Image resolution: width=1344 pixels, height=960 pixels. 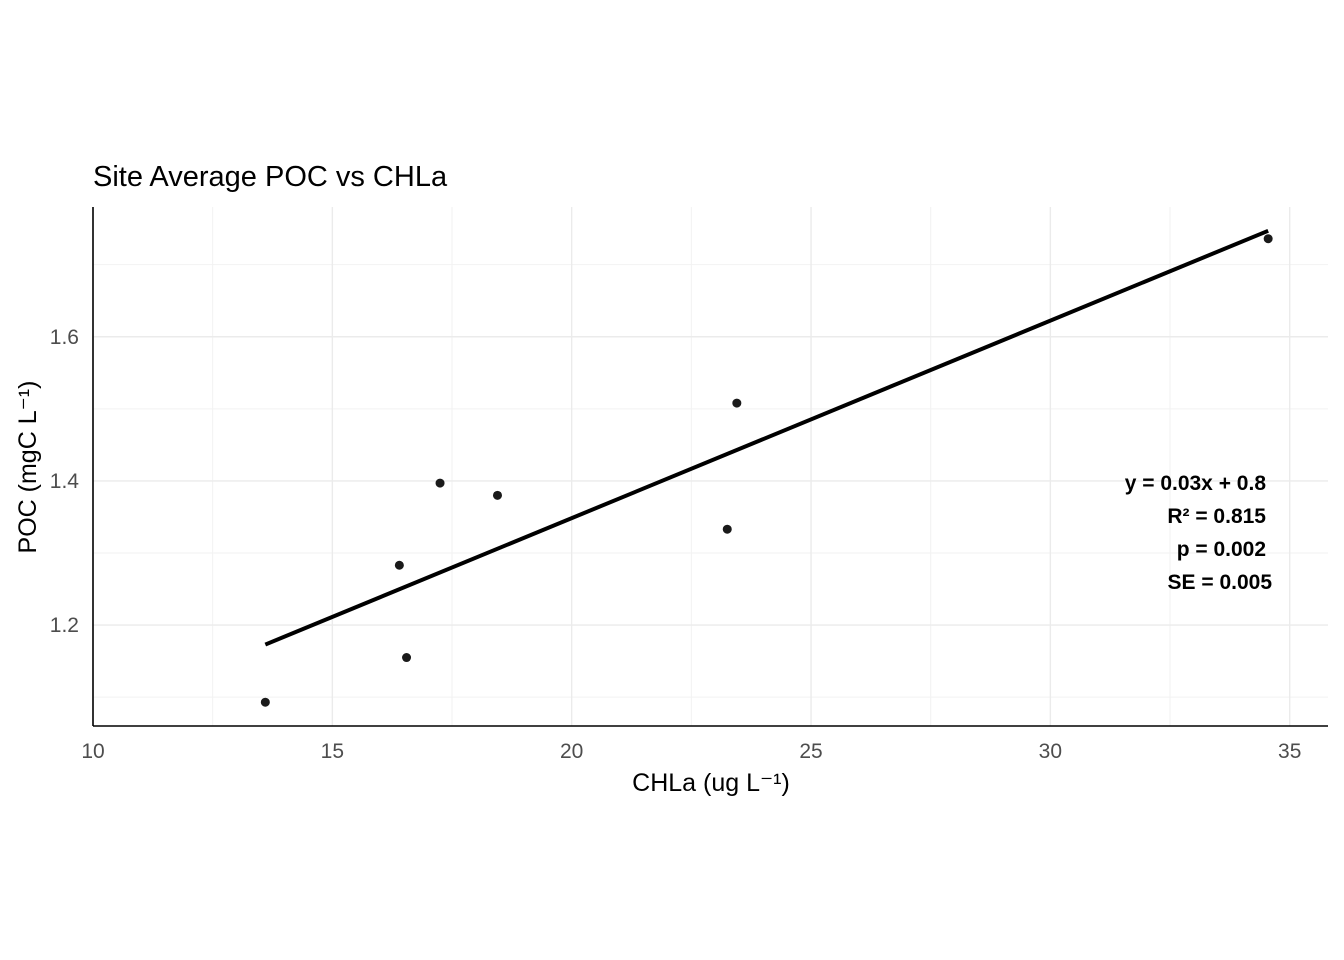 I want to click on y-tick-label: 1.4, so click(x=65, y=481).